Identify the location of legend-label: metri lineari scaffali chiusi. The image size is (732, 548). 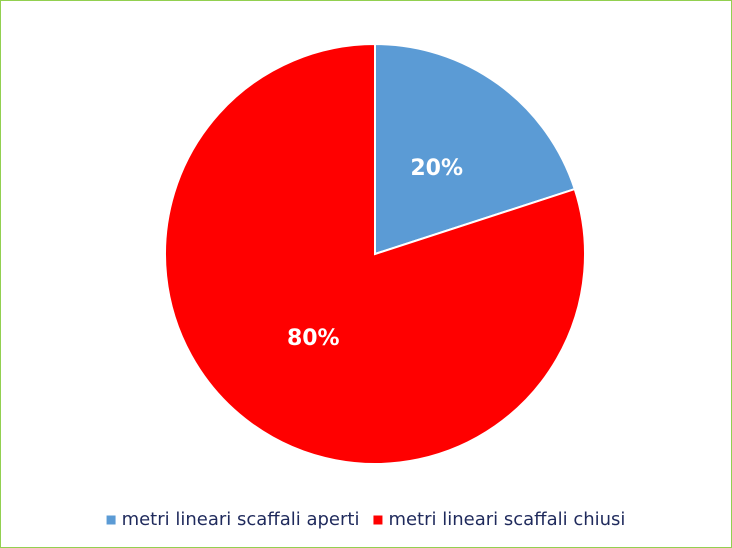
(506, 519).